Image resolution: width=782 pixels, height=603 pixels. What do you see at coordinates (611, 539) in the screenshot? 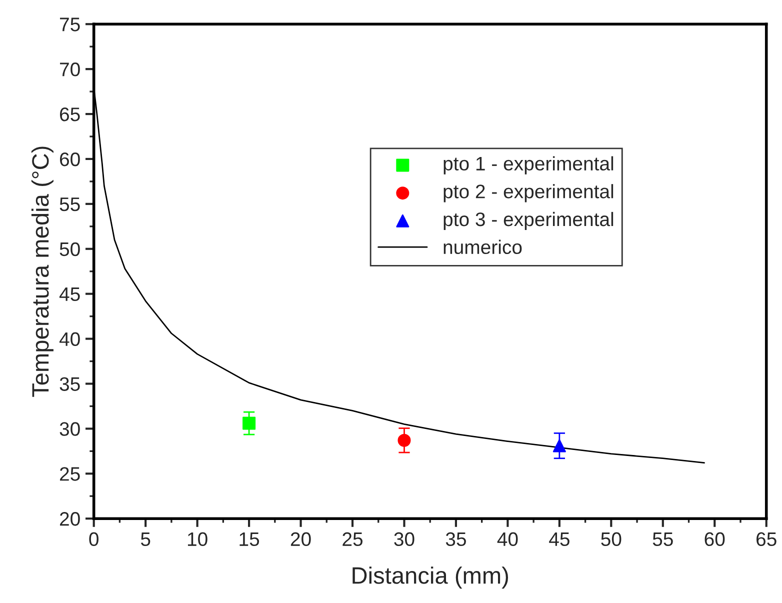
I see `x-tick-label: 50` at bounding box center [611, 539].